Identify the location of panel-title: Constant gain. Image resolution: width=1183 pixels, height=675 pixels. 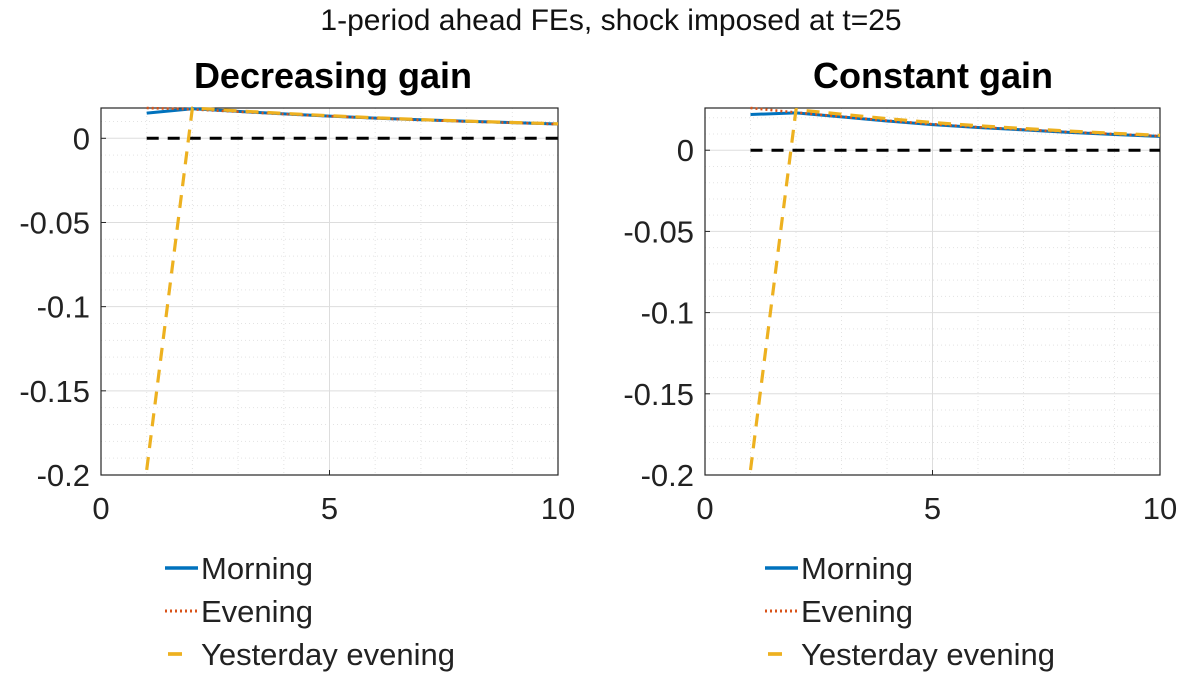
(933, 75).